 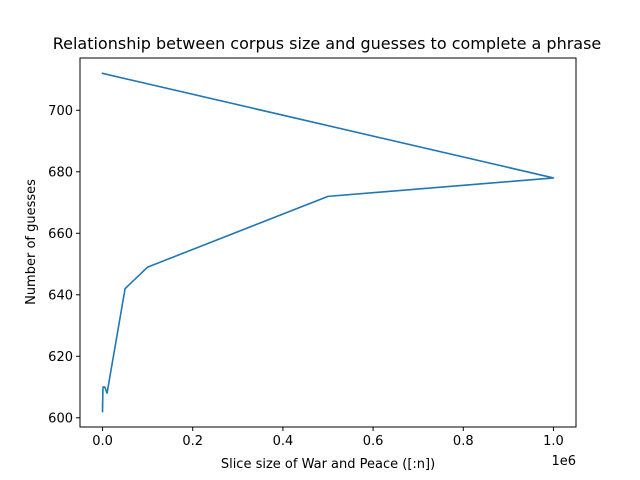 What do you see at coordinates (60, 357) in the screenshot?
I see `y-tick-label: 620` at bounding box center [60, 357].